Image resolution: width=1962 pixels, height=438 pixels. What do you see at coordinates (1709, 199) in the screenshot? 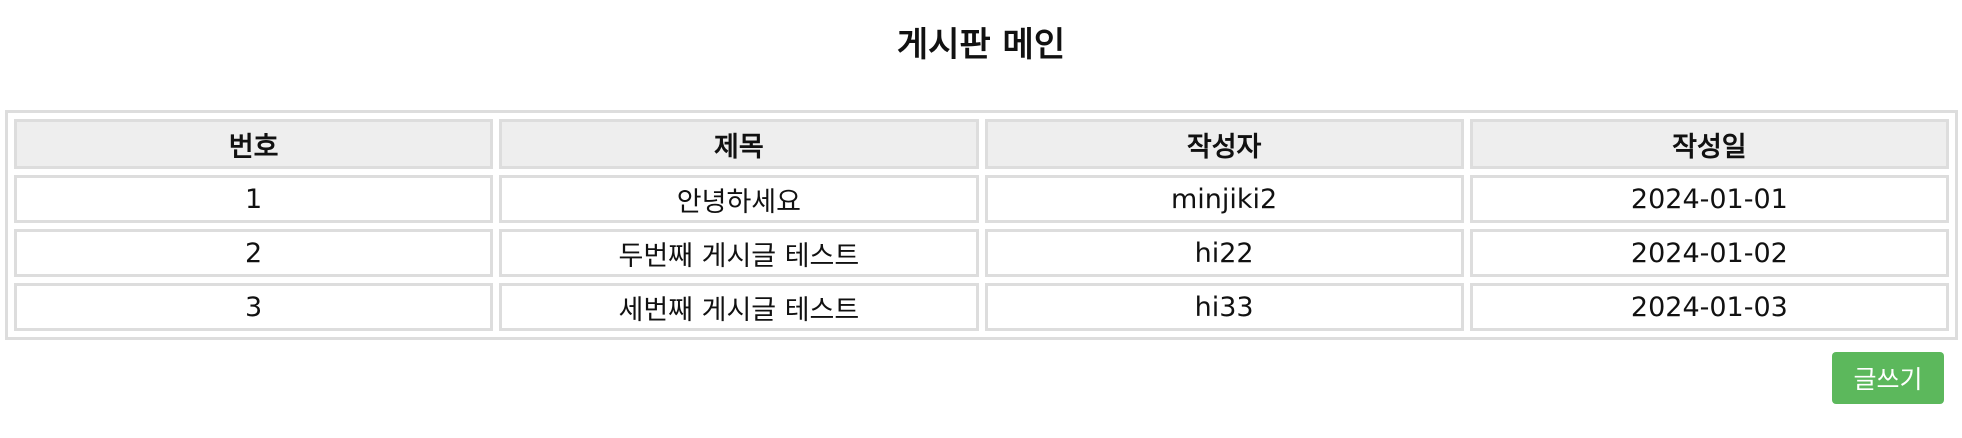
I see `cell-date: 2024-01-01` at bounding box center [1709, 199].